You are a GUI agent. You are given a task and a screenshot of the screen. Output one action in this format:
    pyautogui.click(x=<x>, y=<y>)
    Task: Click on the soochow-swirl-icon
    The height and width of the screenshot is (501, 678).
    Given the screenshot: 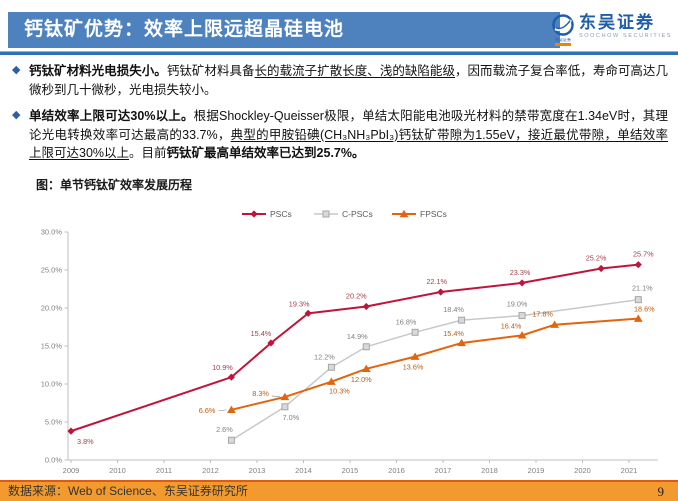 What is the action you would take?
    pyautogui.click(x=563, y=25)
    